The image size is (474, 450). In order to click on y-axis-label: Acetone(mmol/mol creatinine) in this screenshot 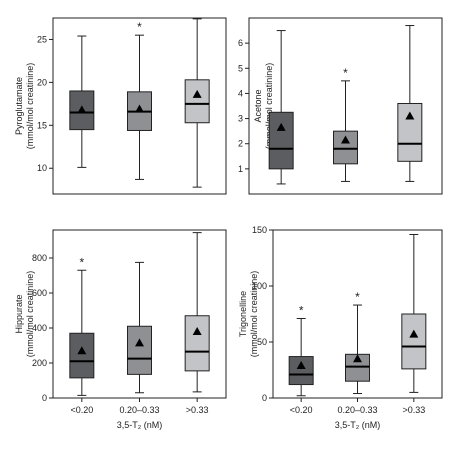, I will do `click(263, 106)`.